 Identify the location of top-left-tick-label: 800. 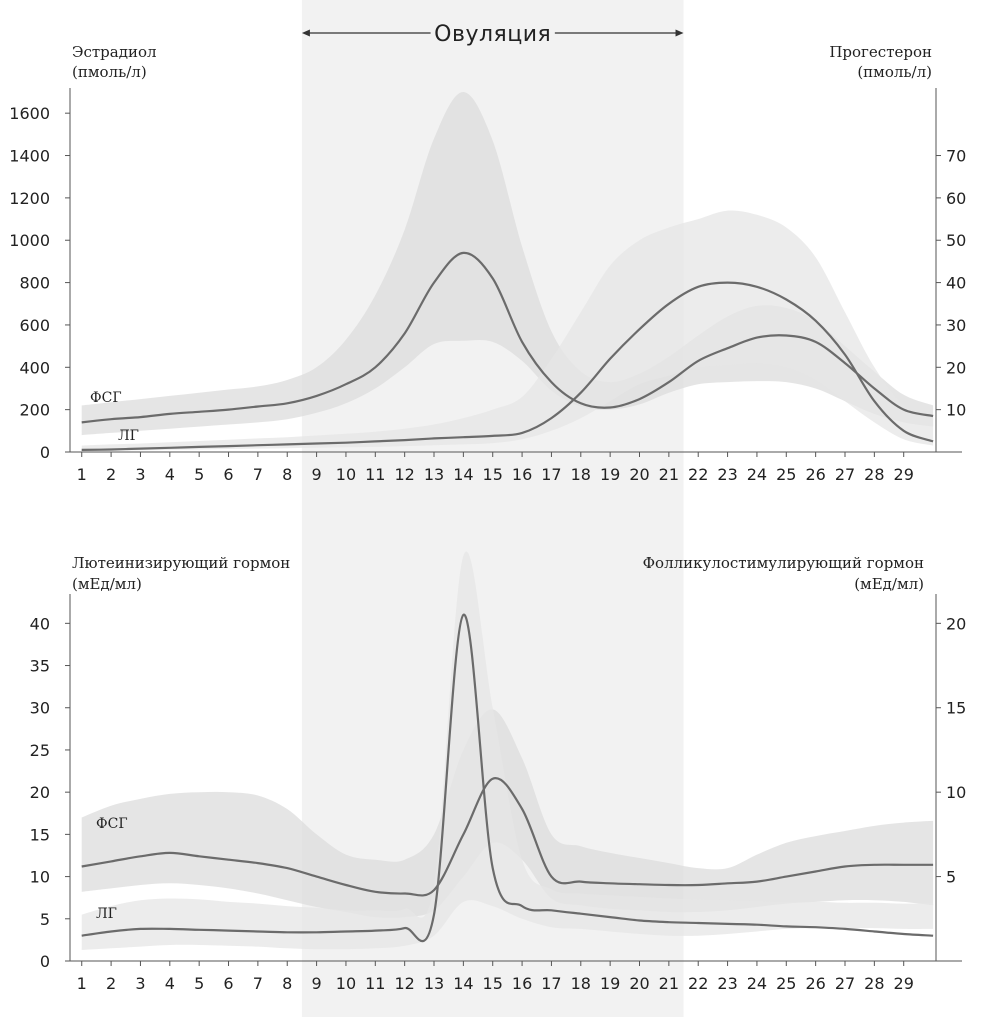
(34, 283).